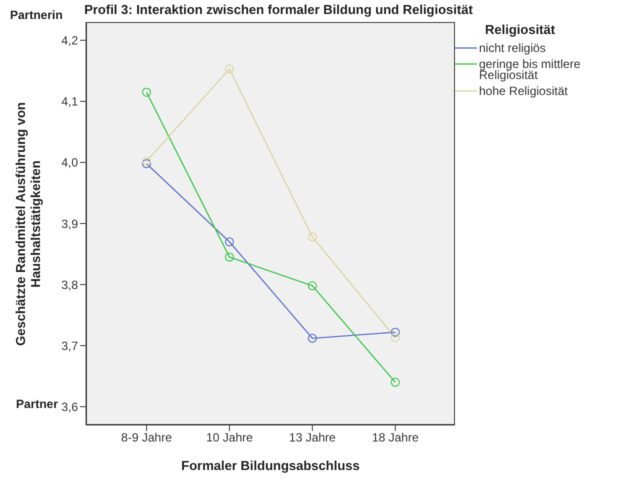 This screenshot has width=617, height=480. I want to click on legend-label: geringe bis mittlere Religiosität, so click(530, 69).